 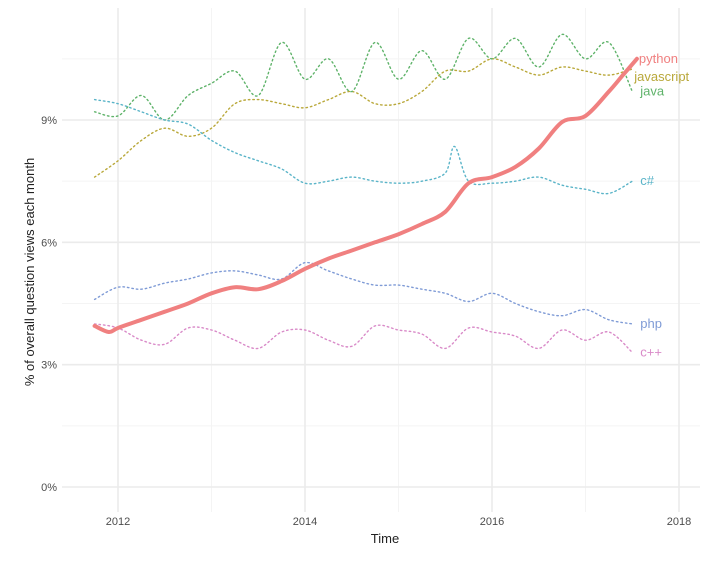 I want to click on y-tick-label: 9%, so click(x=49, y=121).